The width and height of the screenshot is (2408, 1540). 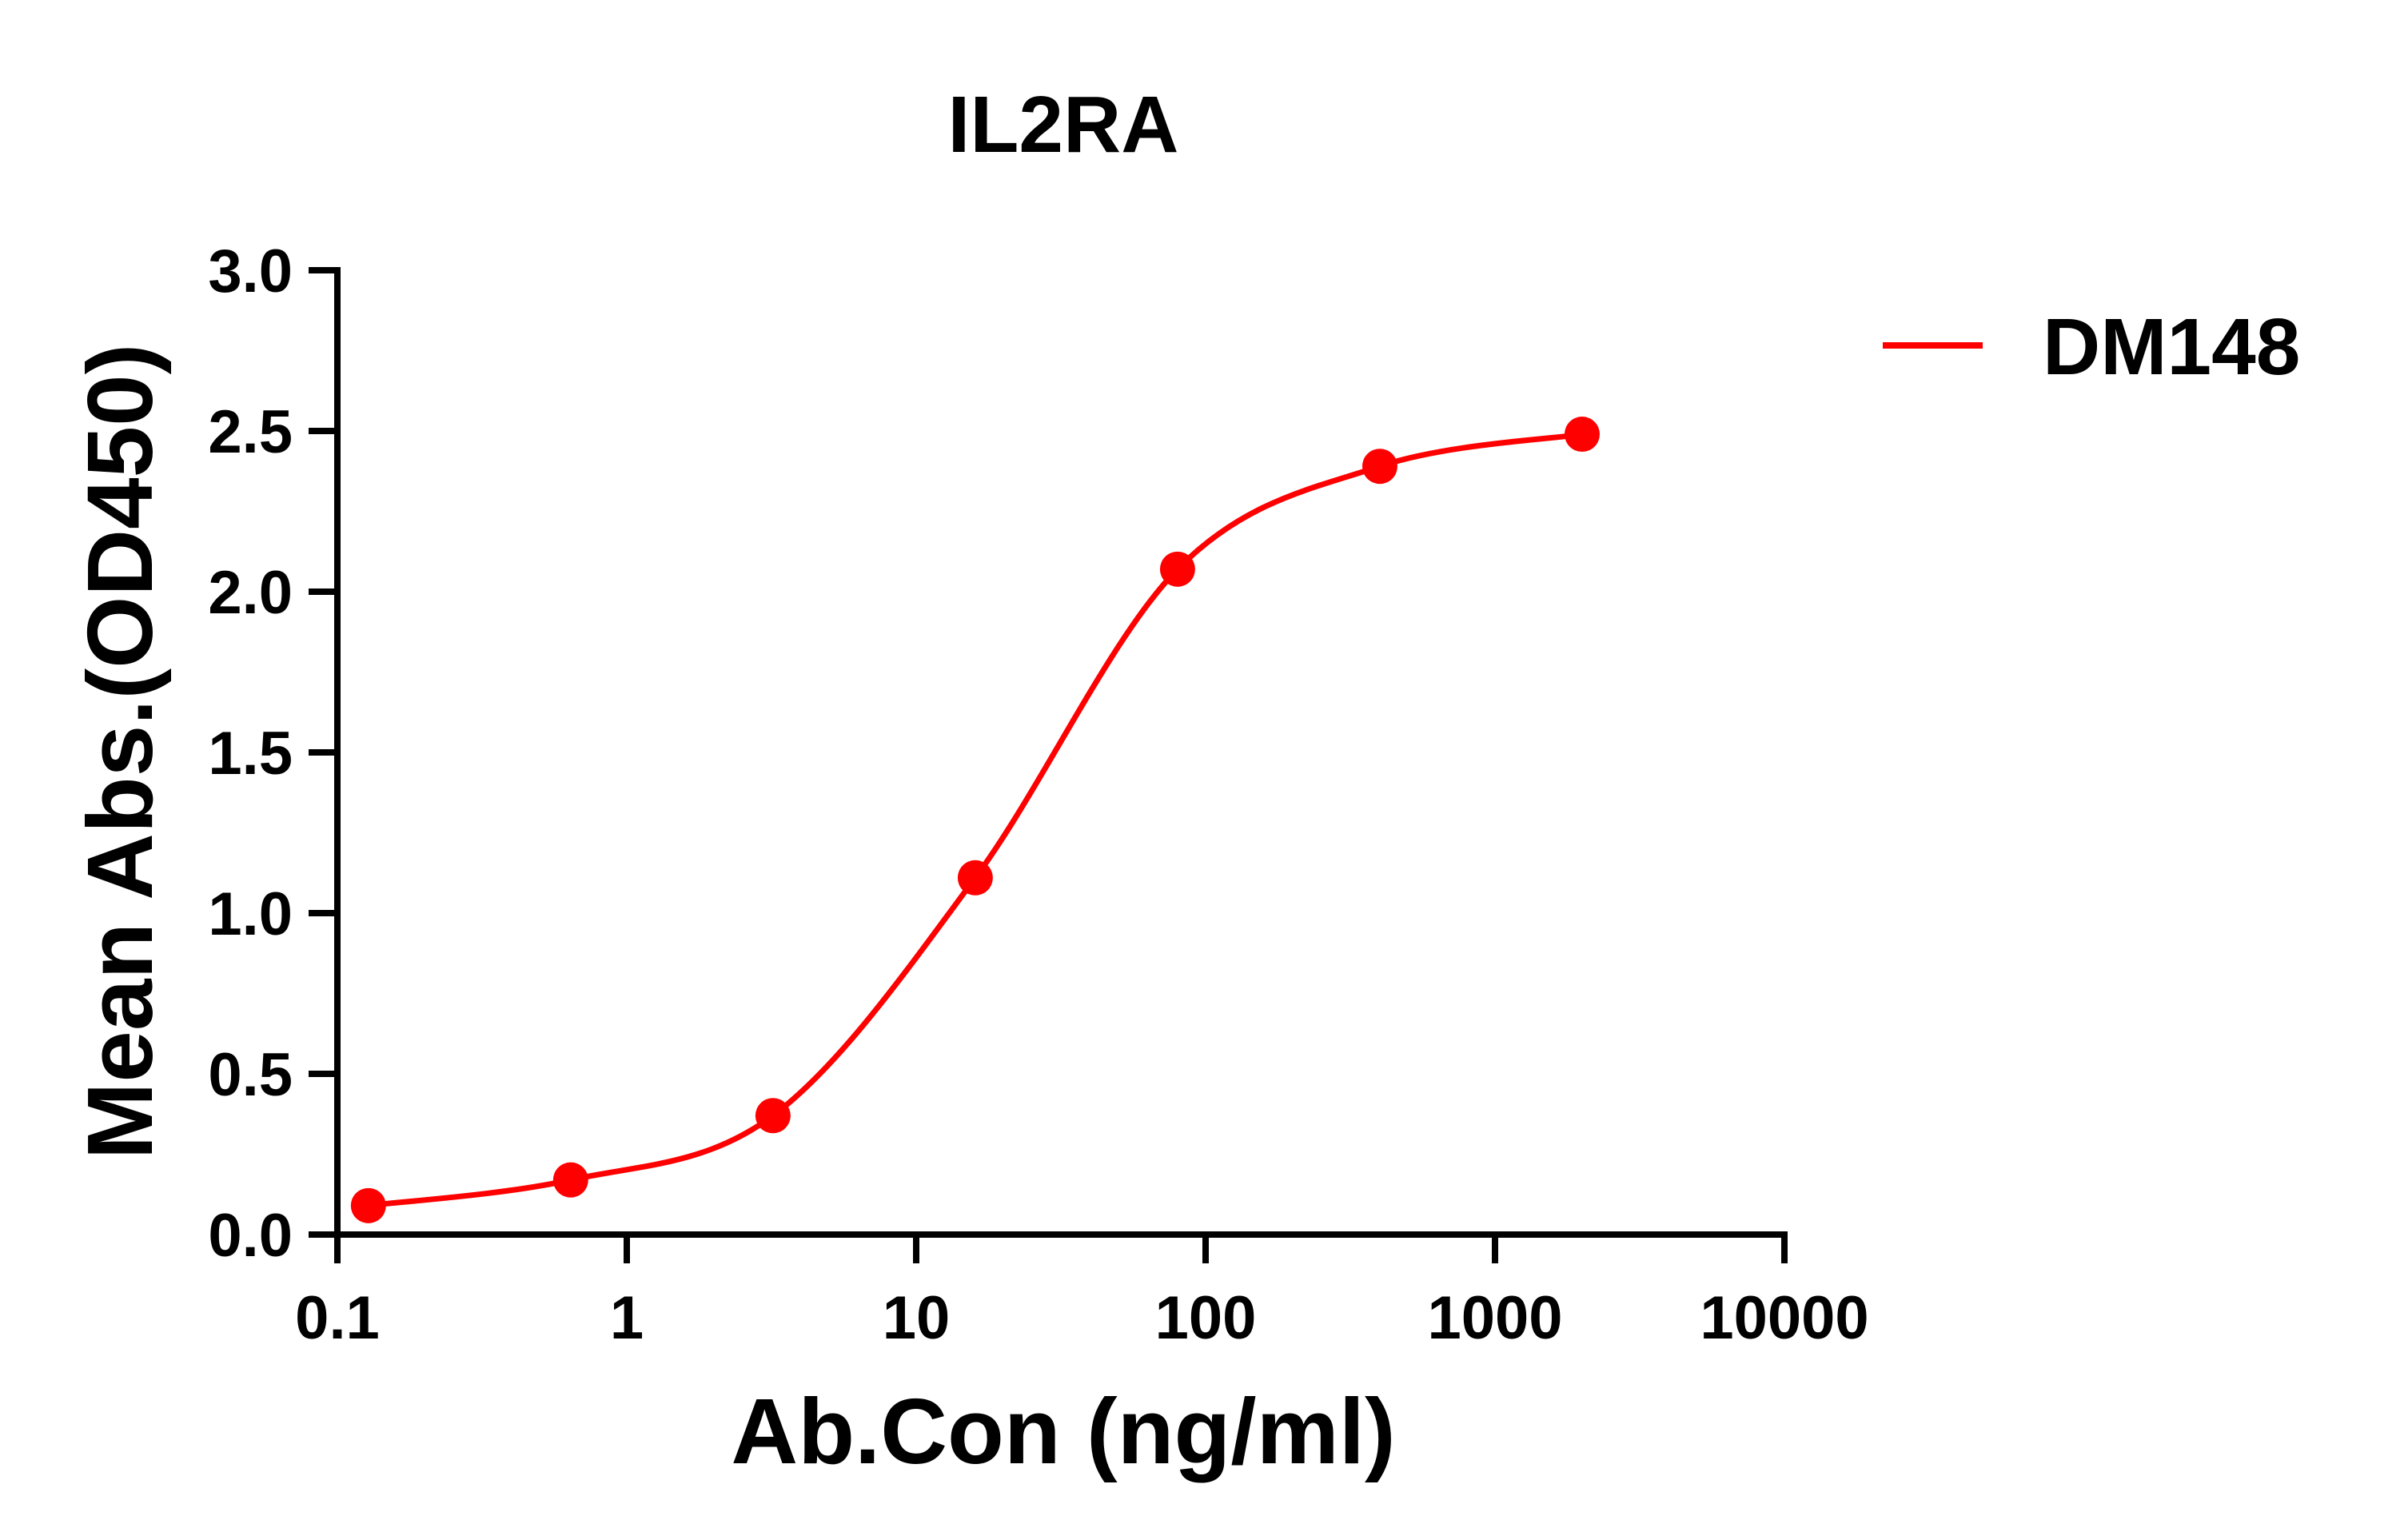 I want to click on legend-label-dm148: DM148, so click(x=2171, y=347).